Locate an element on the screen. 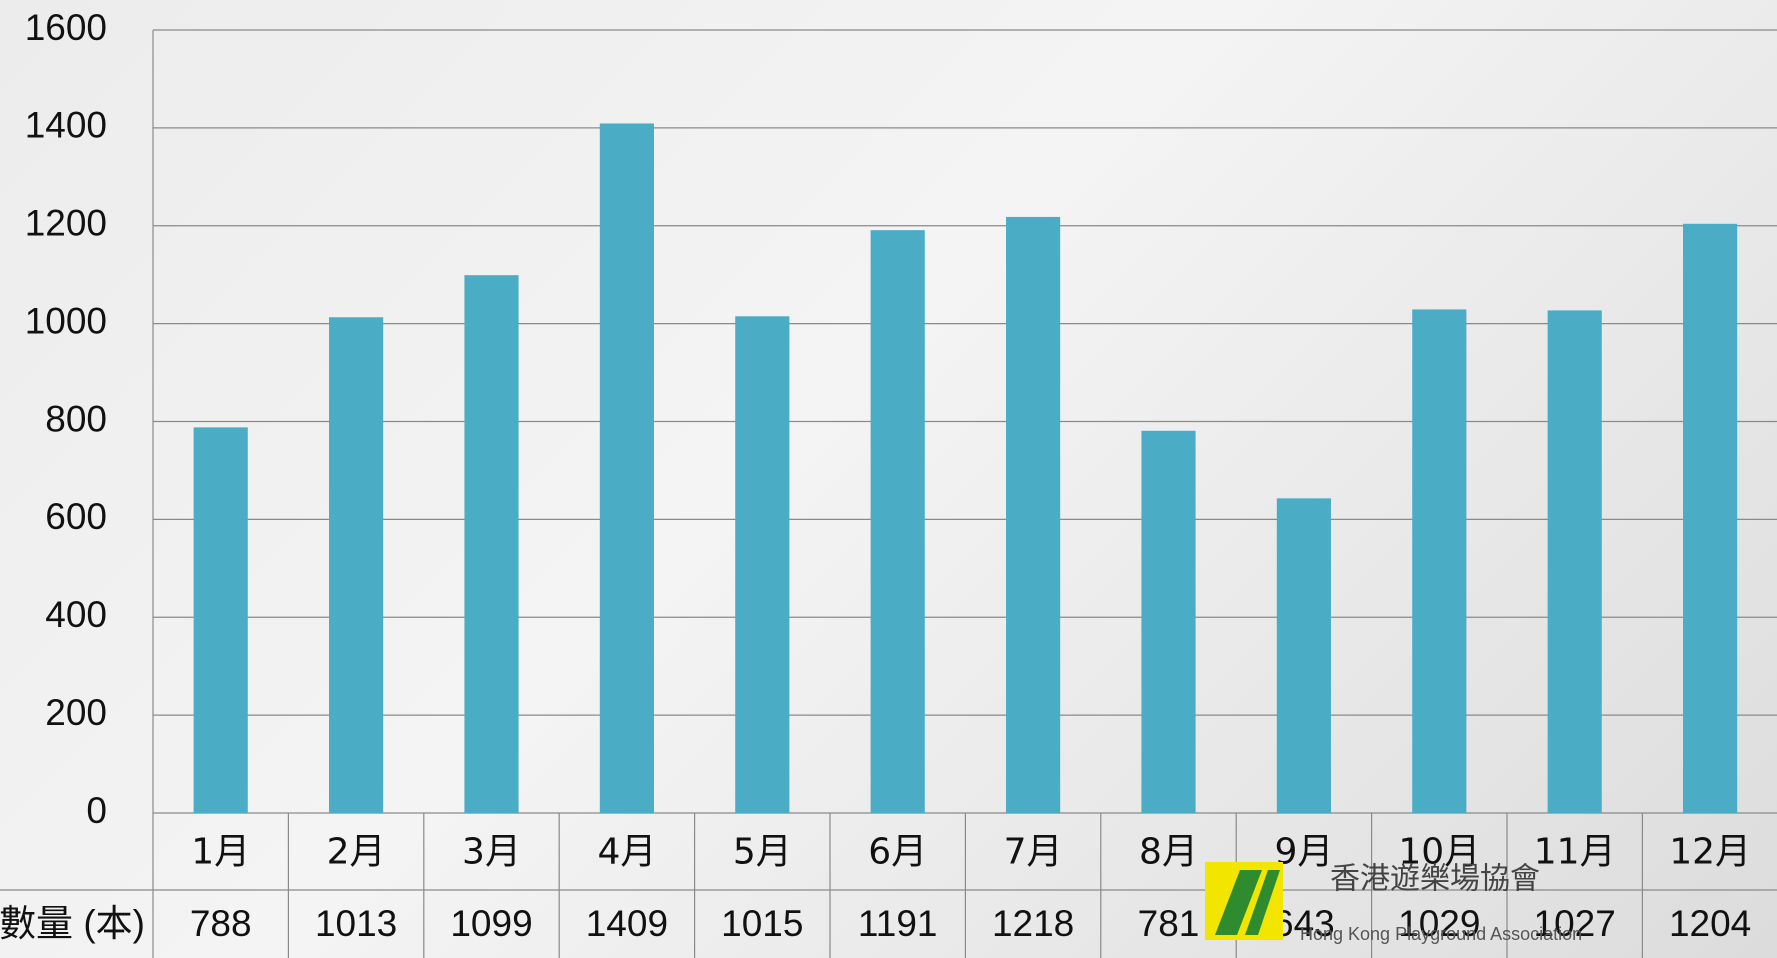 This screenshot has width=1777, height=958. table-value: 1204 is located at coordinates (1710, 923).